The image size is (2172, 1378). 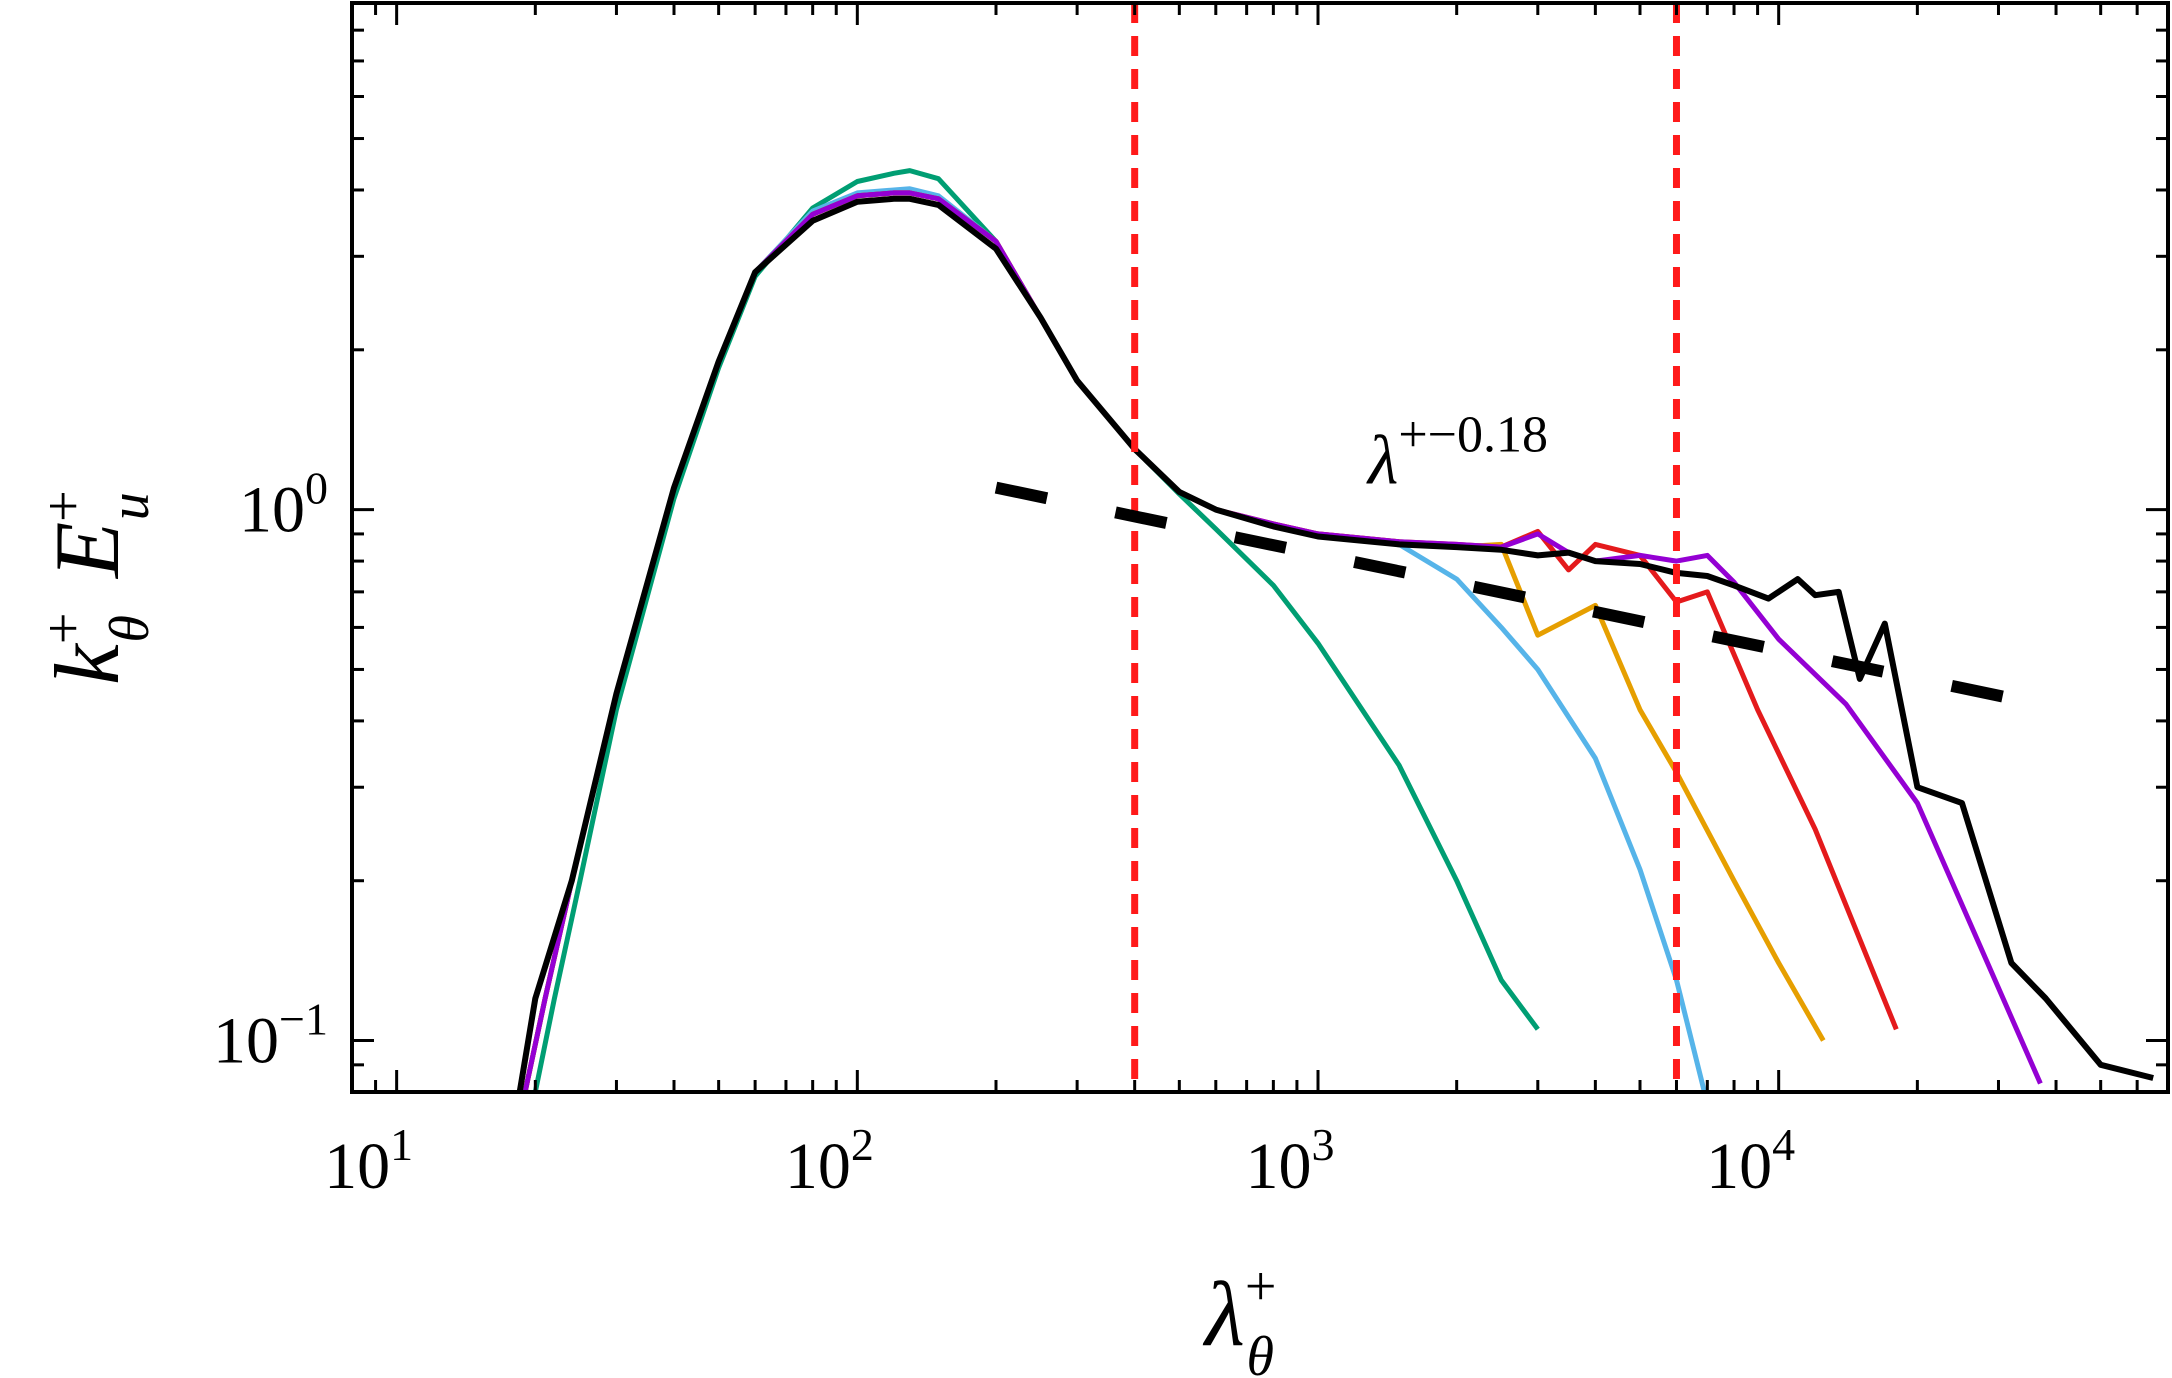 I want to click on x-tick-label: 10¹, so click(x=368, y=1161).